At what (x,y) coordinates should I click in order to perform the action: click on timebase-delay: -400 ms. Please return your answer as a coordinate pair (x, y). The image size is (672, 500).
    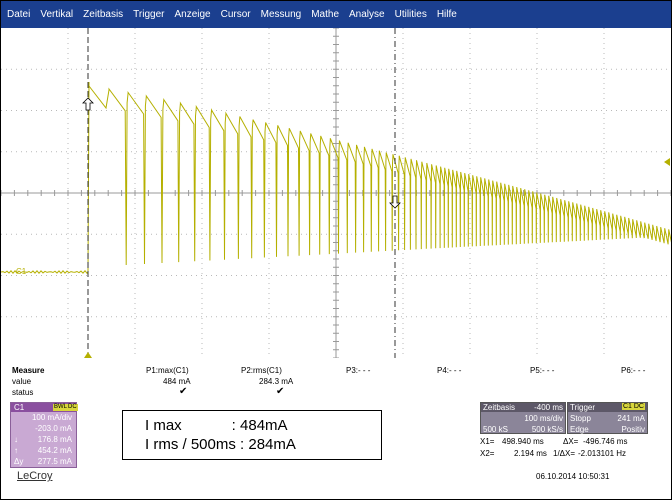
    Looking at the image, I should click on (548, 407).